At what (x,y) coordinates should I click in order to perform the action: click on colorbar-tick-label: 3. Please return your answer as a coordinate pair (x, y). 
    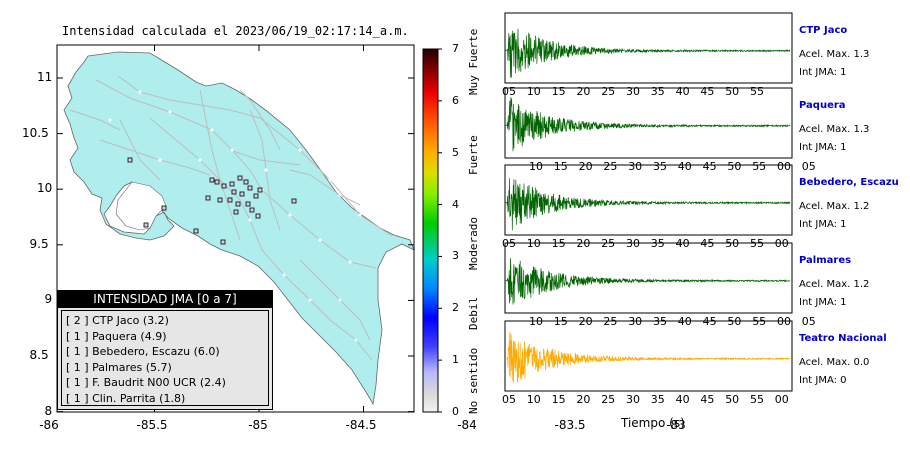
    Looking at the image, I should click on (455, 256).